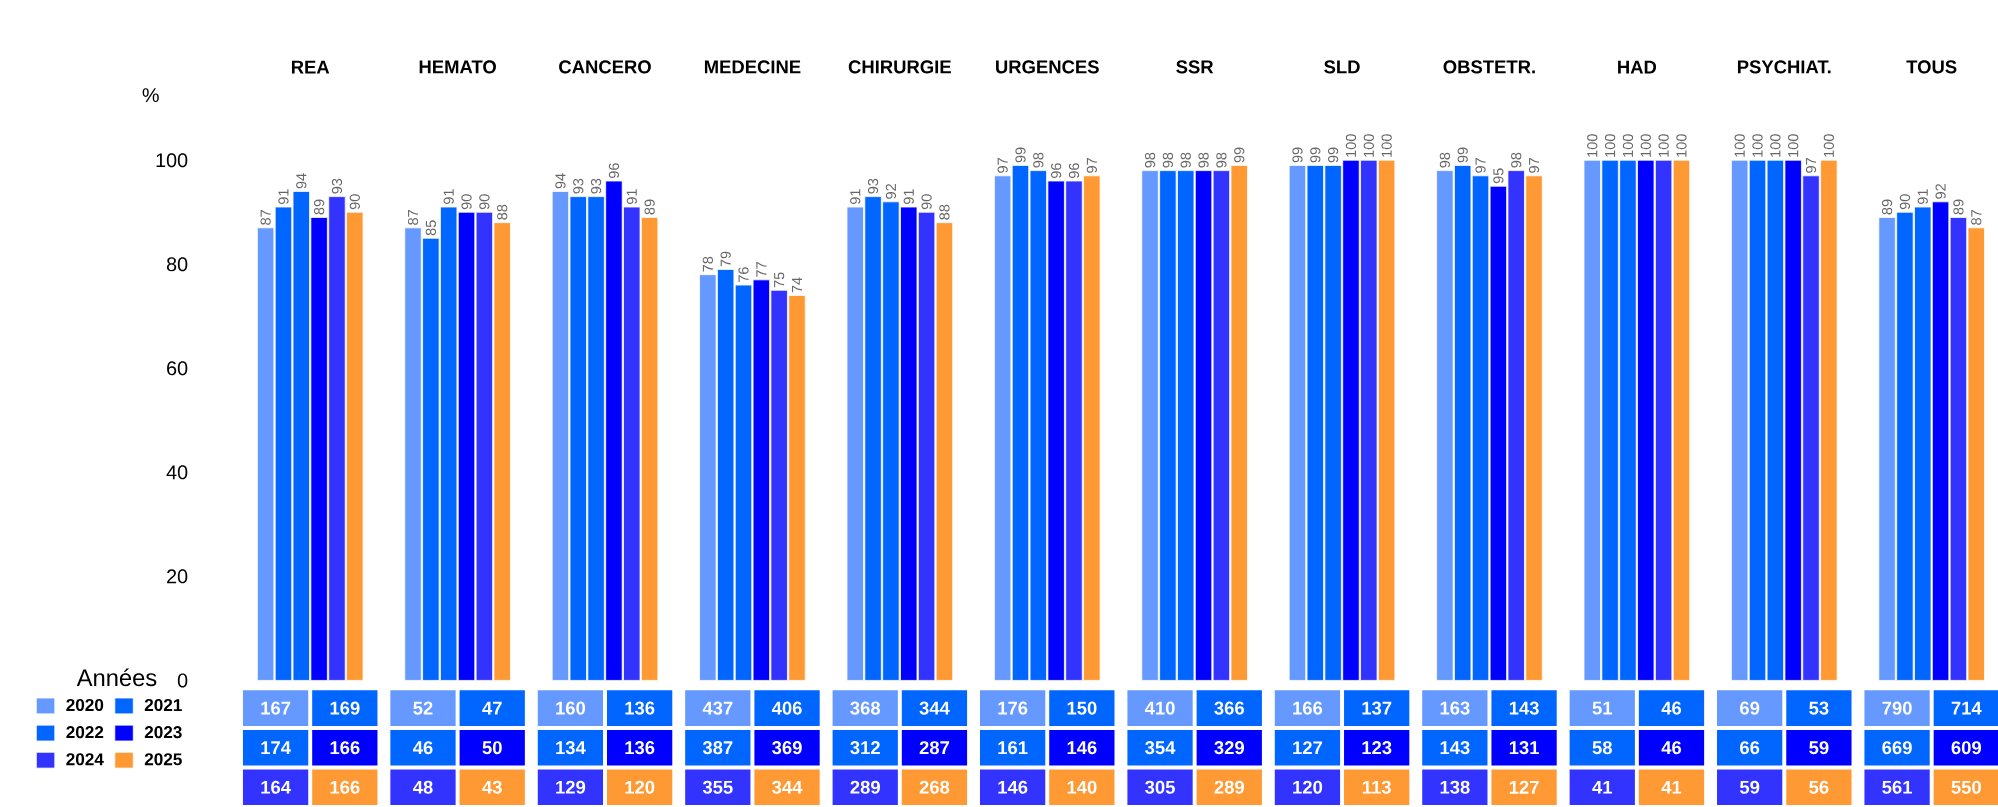  I want to click on text: 52, so click(423, 708).